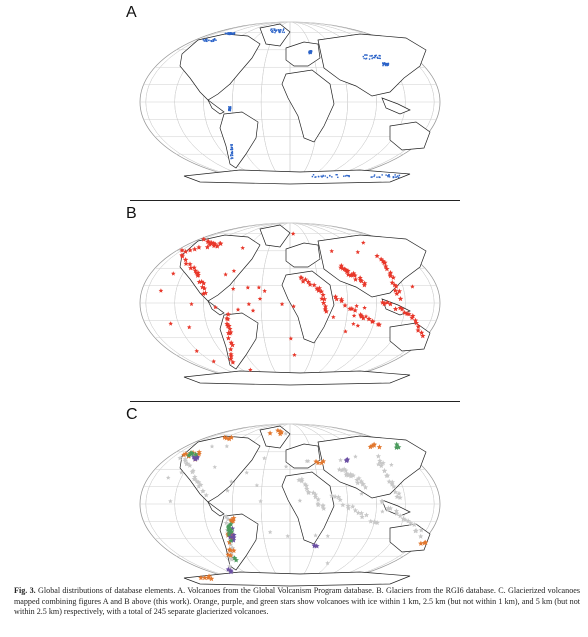  Describe the element at coordinates (132, 414) in the screenshot. I see `panel-label-c: C` at that location.